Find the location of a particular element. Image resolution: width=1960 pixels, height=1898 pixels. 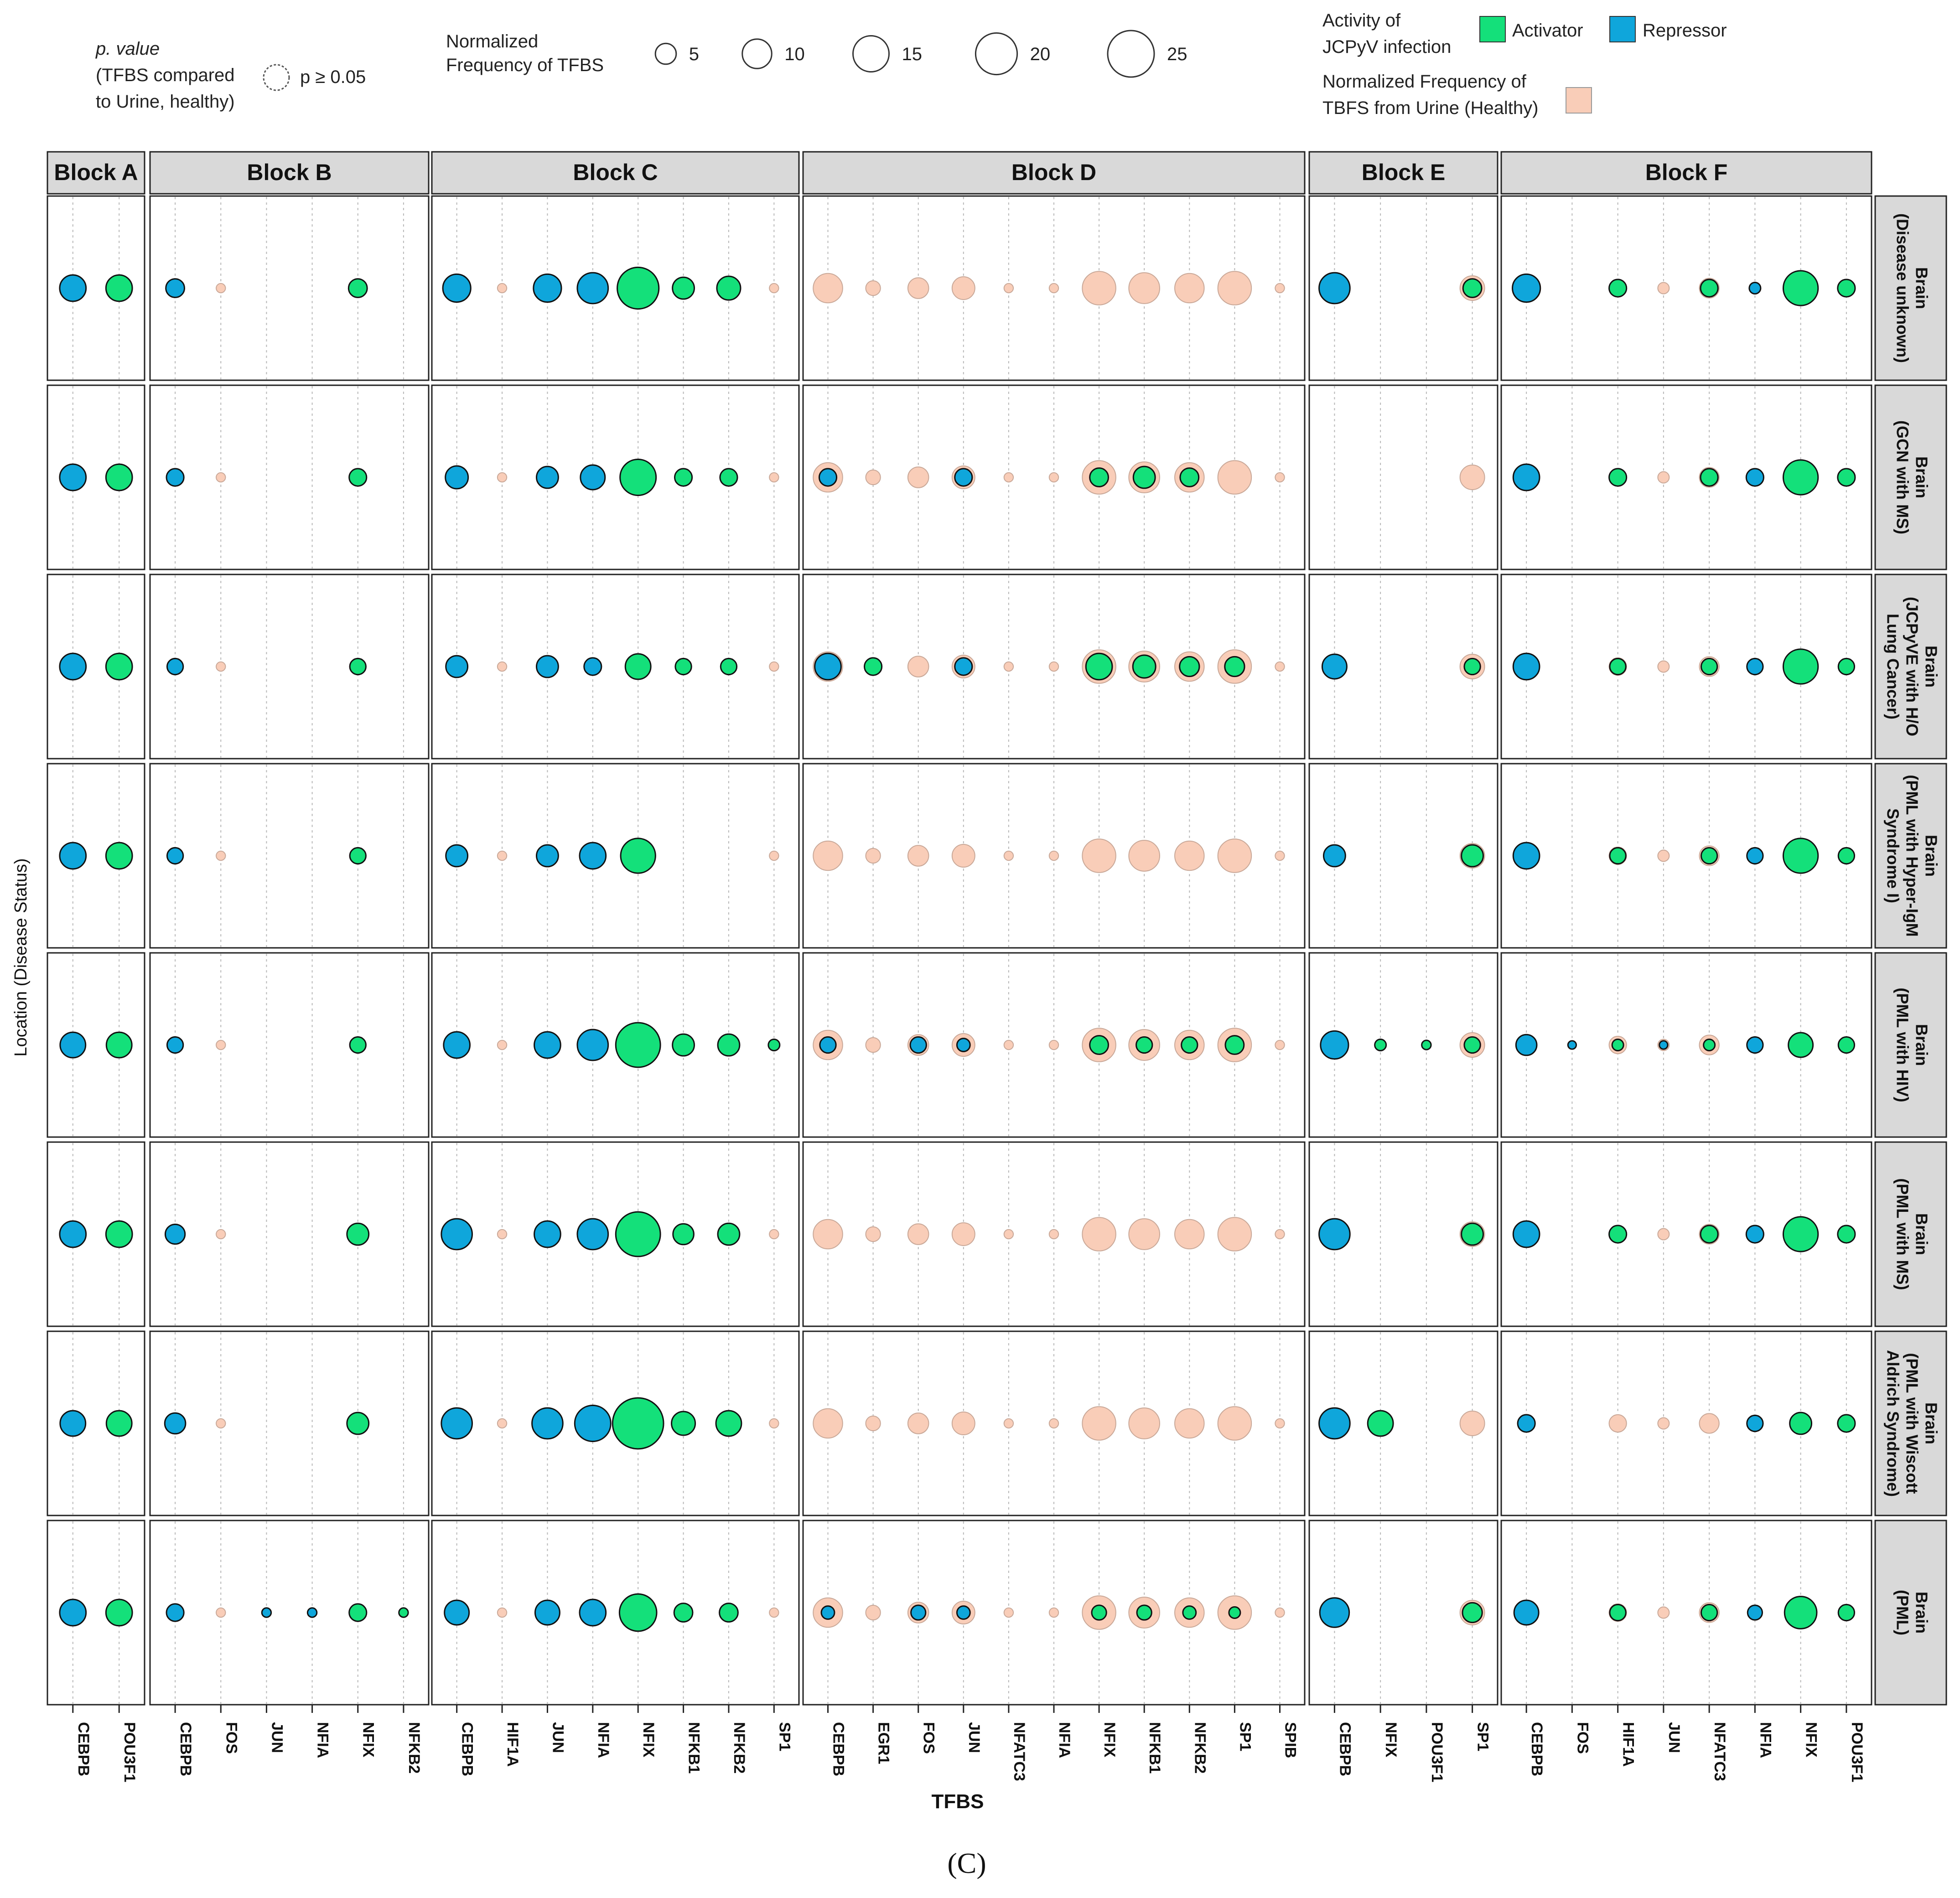

tfbs-bubble-nfatc3 is located at coordinates (1710, 288).